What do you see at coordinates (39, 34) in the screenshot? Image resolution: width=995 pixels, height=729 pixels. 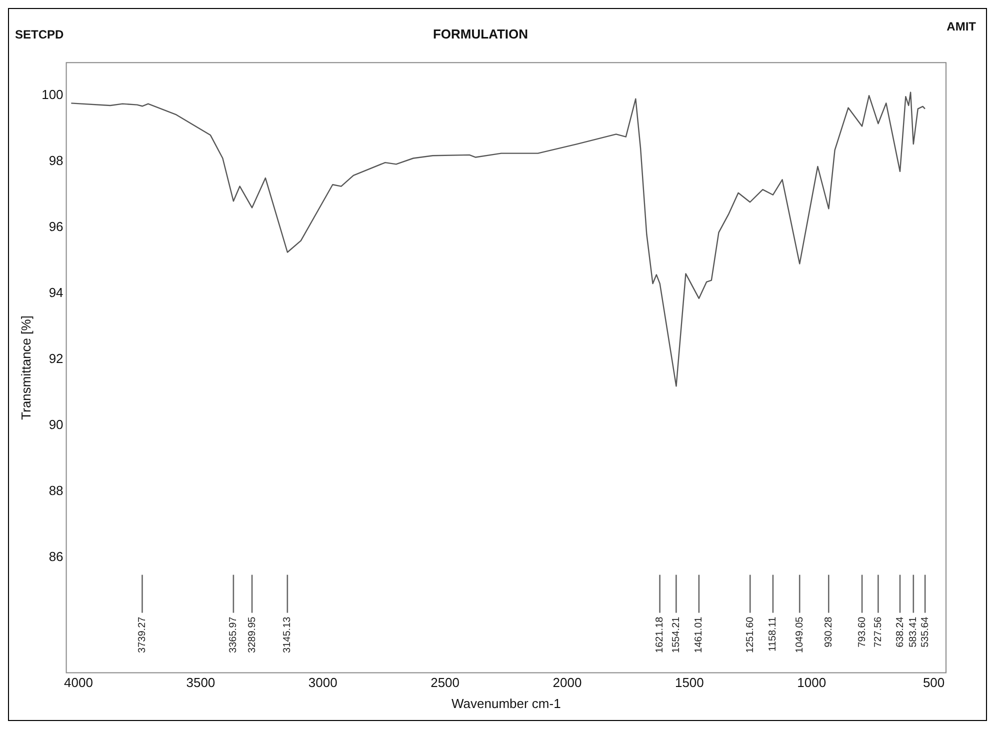 I see `text: SETCPD` at bounding box center [39, 34].